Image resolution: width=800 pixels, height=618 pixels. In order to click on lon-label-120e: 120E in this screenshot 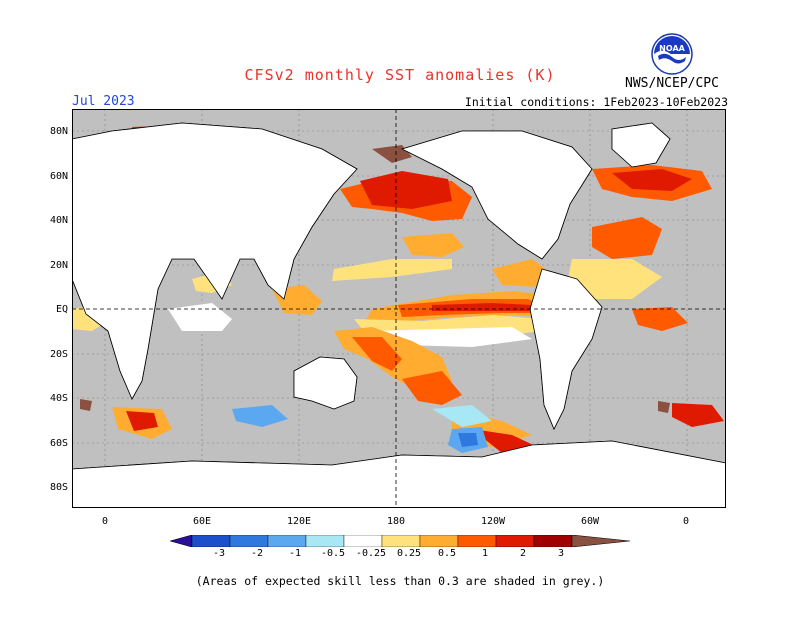, I will do `click(299, 521)`.